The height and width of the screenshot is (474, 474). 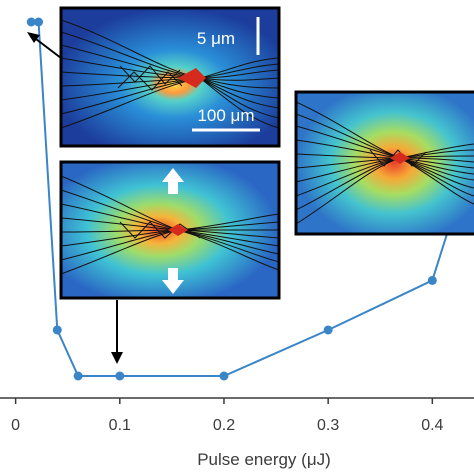 What do you see at coordinates (15, 425) in the screenshot?
I see `x-tick-label: 0` at bounding box center [15, 425].